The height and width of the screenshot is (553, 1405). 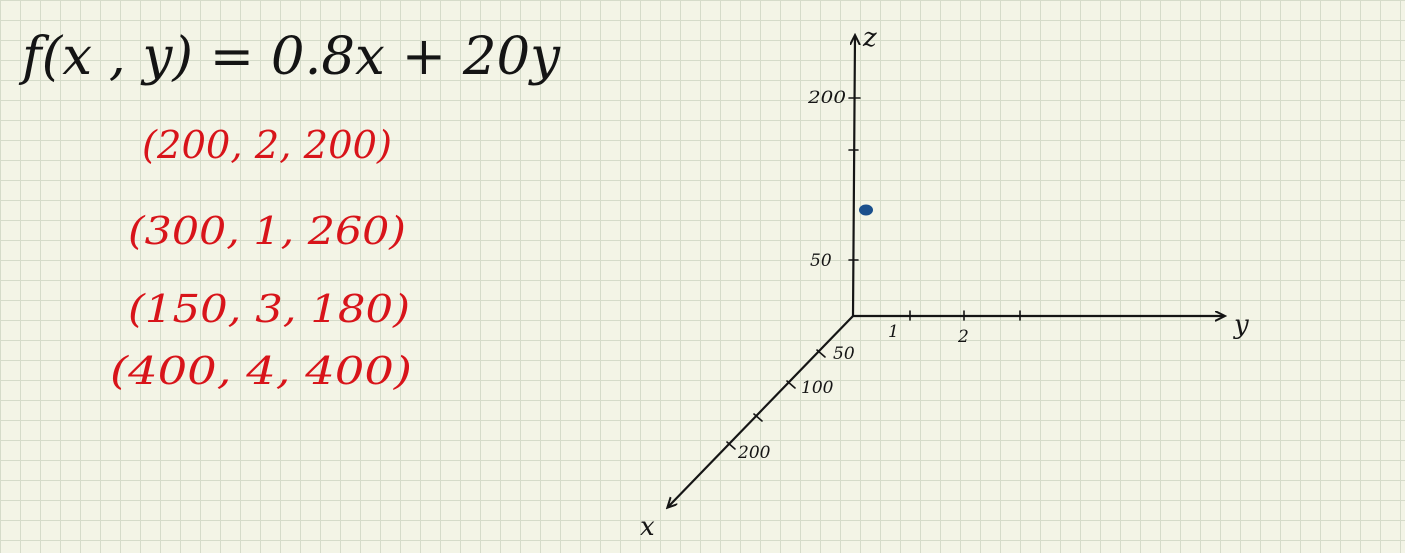 What do you see at coordinates (844, 354) in the screenshot?
I see `x-tick-label: 50` at bounding box center [844, 354].